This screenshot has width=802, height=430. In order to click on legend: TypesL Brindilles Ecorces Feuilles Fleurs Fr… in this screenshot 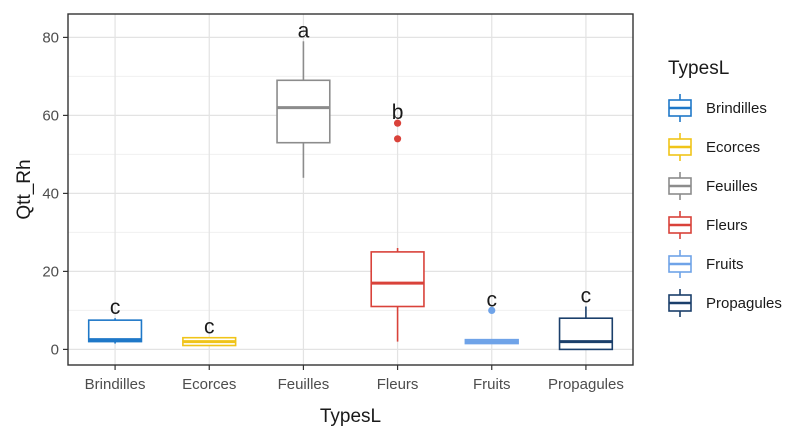, I will do `click(725, 187)`.